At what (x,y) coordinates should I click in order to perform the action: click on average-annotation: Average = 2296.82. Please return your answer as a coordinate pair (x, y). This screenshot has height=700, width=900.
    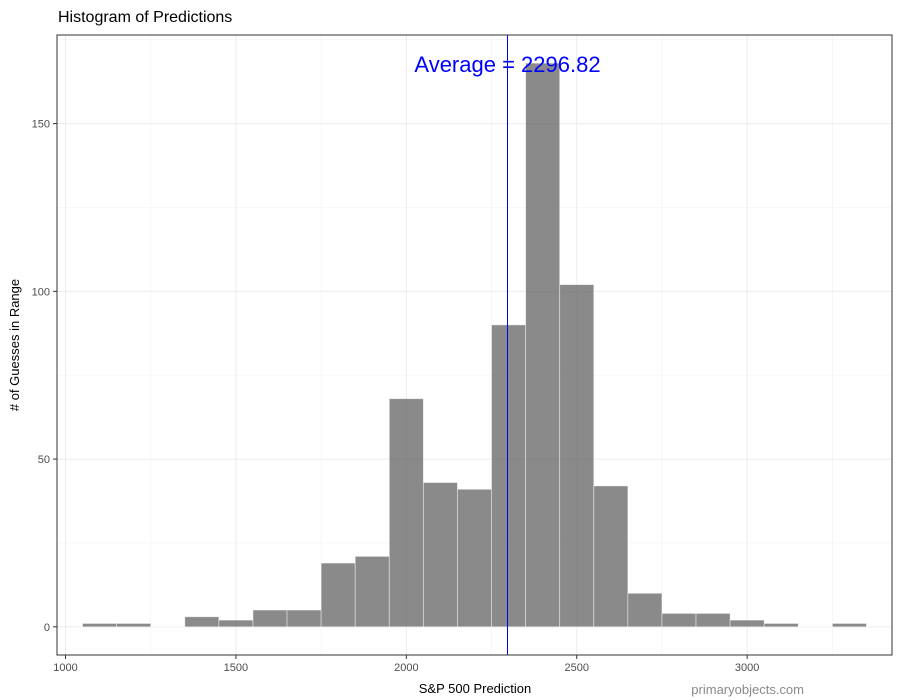
    Looking at the image, I should click on (507, 64).